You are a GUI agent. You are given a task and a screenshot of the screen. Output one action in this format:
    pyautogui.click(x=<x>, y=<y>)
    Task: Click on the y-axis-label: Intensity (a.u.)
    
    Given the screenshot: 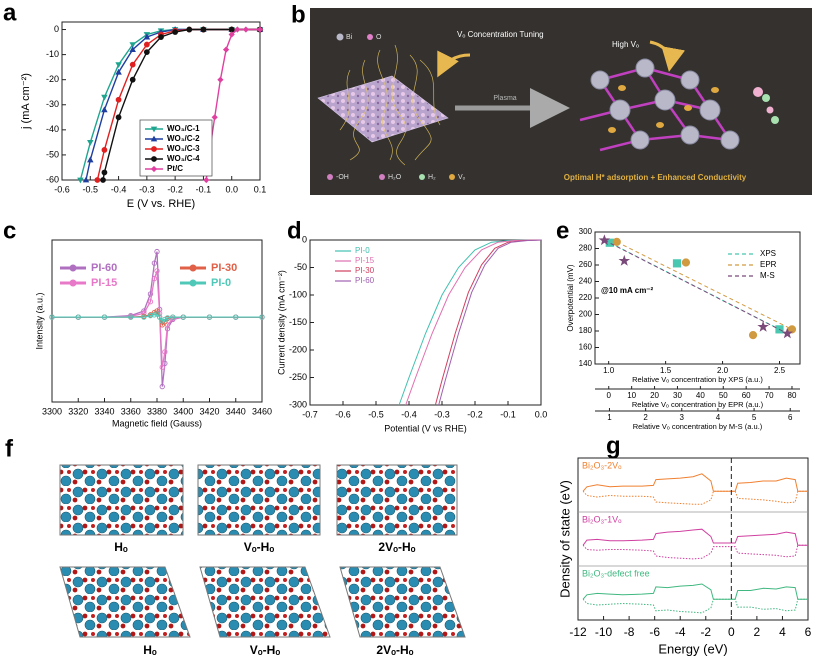 What is the action you would take?
    pyautogui.click(x=39, y=320)
    